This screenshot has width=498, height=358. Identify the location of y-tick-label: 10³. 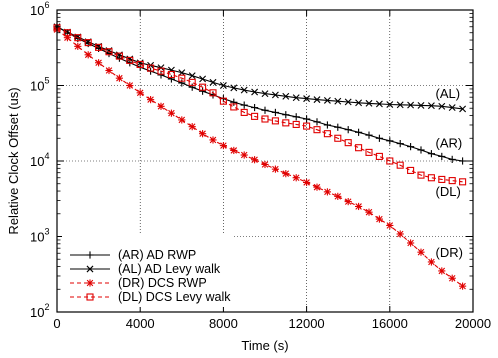
(39, 236).